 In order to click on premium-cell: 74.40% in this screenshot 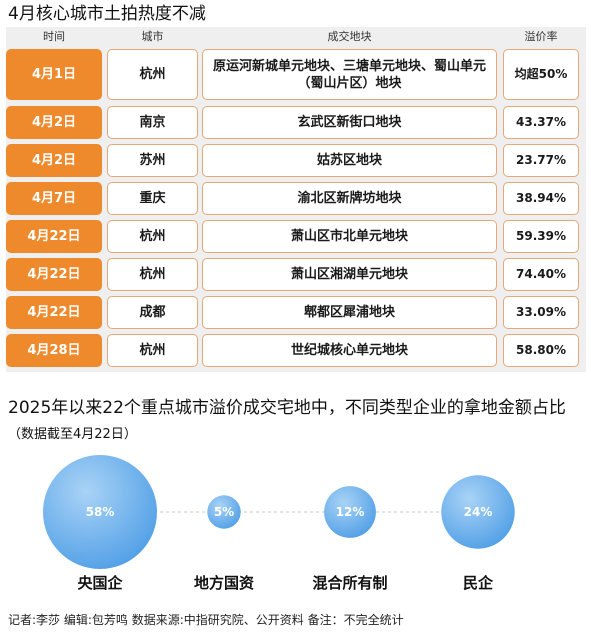, I will do `click(541, 274)`.